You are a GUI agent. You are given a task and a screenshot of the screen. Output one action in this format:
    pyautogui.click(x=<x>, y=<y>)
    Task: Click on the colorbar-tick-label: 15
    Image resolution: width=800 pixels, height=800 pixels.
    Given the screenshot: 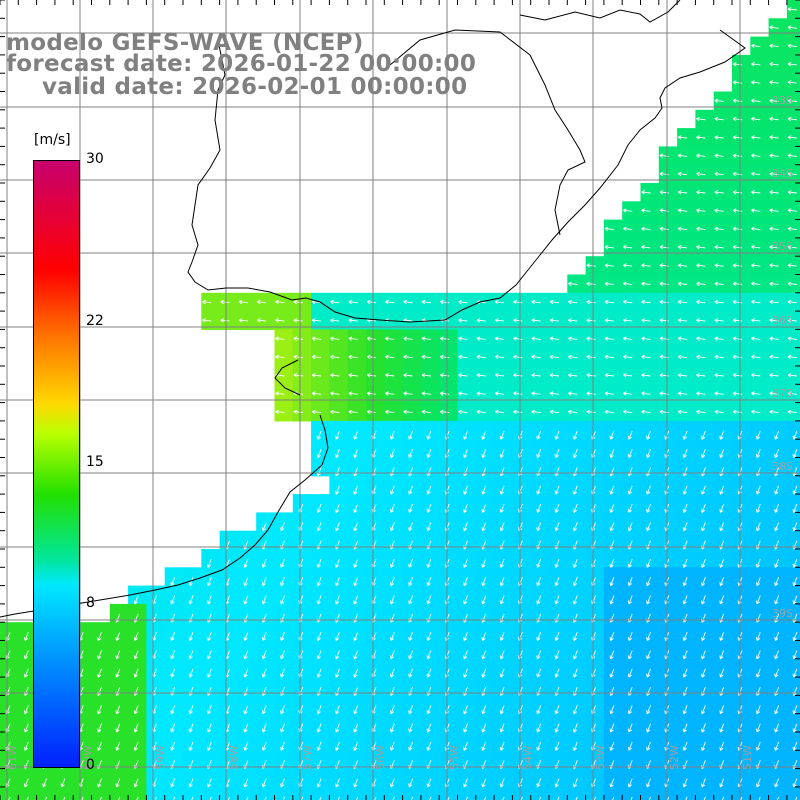 What is the action you would take?
    pyautogui.click(x=95, y=462)
    